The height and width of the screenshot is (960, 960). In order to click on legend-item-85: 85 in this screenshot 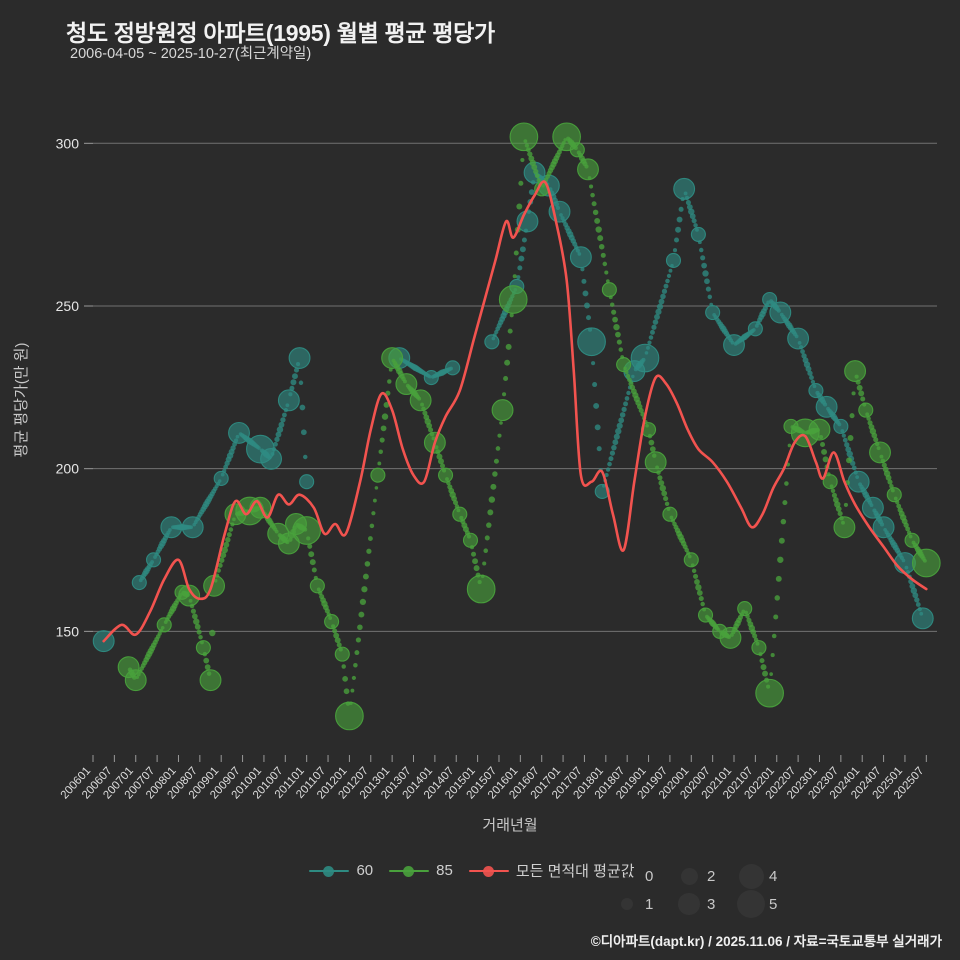, I will do `click(421, 870)`.